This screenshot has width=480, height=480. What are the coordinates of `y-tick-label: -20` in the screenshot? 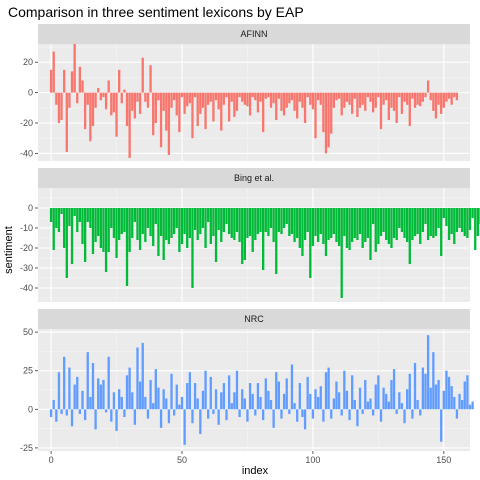 It's located at (26, 123).